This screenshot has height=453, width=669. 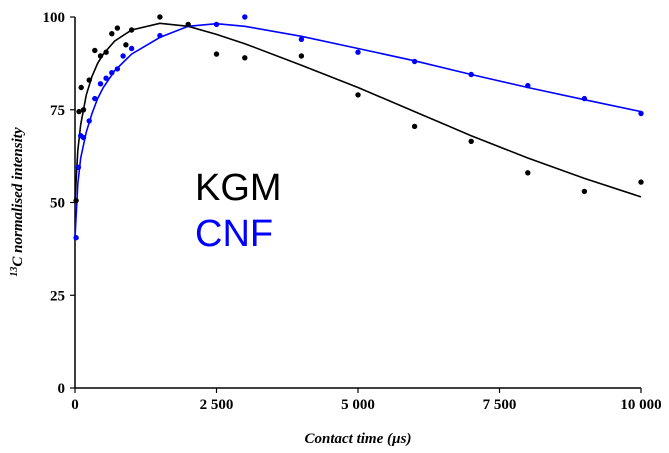 What do you see at coordinates (54, 18) in the screenshot?
I see `y-tick-label: 100` at bounding box center [54, 18].